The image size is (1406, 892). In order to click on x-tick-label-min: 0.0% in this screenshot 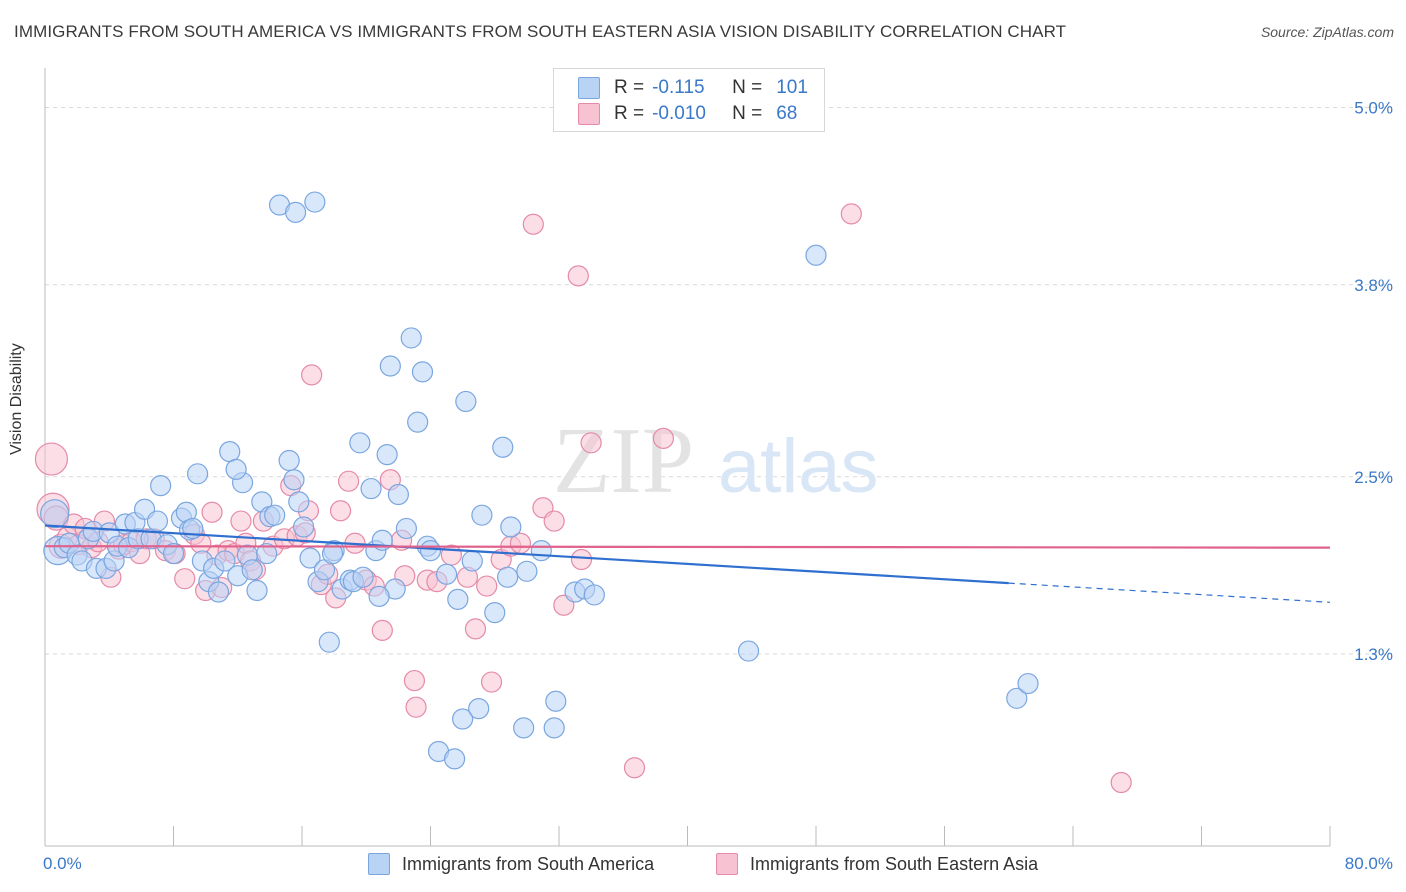, I will do `click(62, 863)`.